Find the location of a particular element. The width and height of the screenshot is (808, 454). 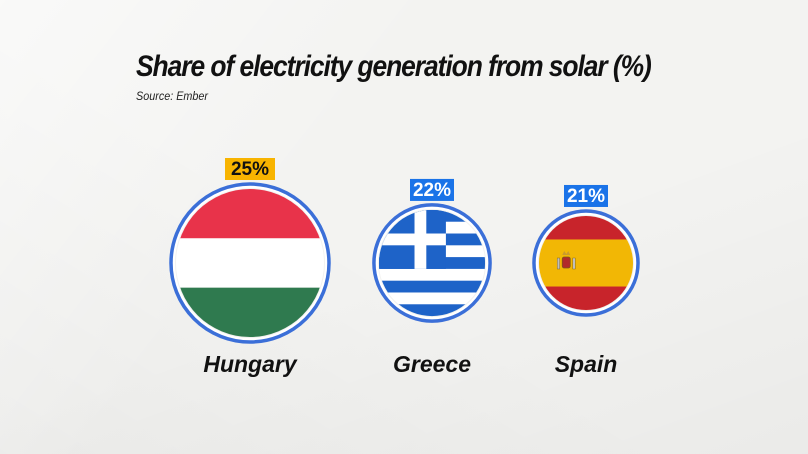

spain-arms-crown is located at coordinates (566, 253).